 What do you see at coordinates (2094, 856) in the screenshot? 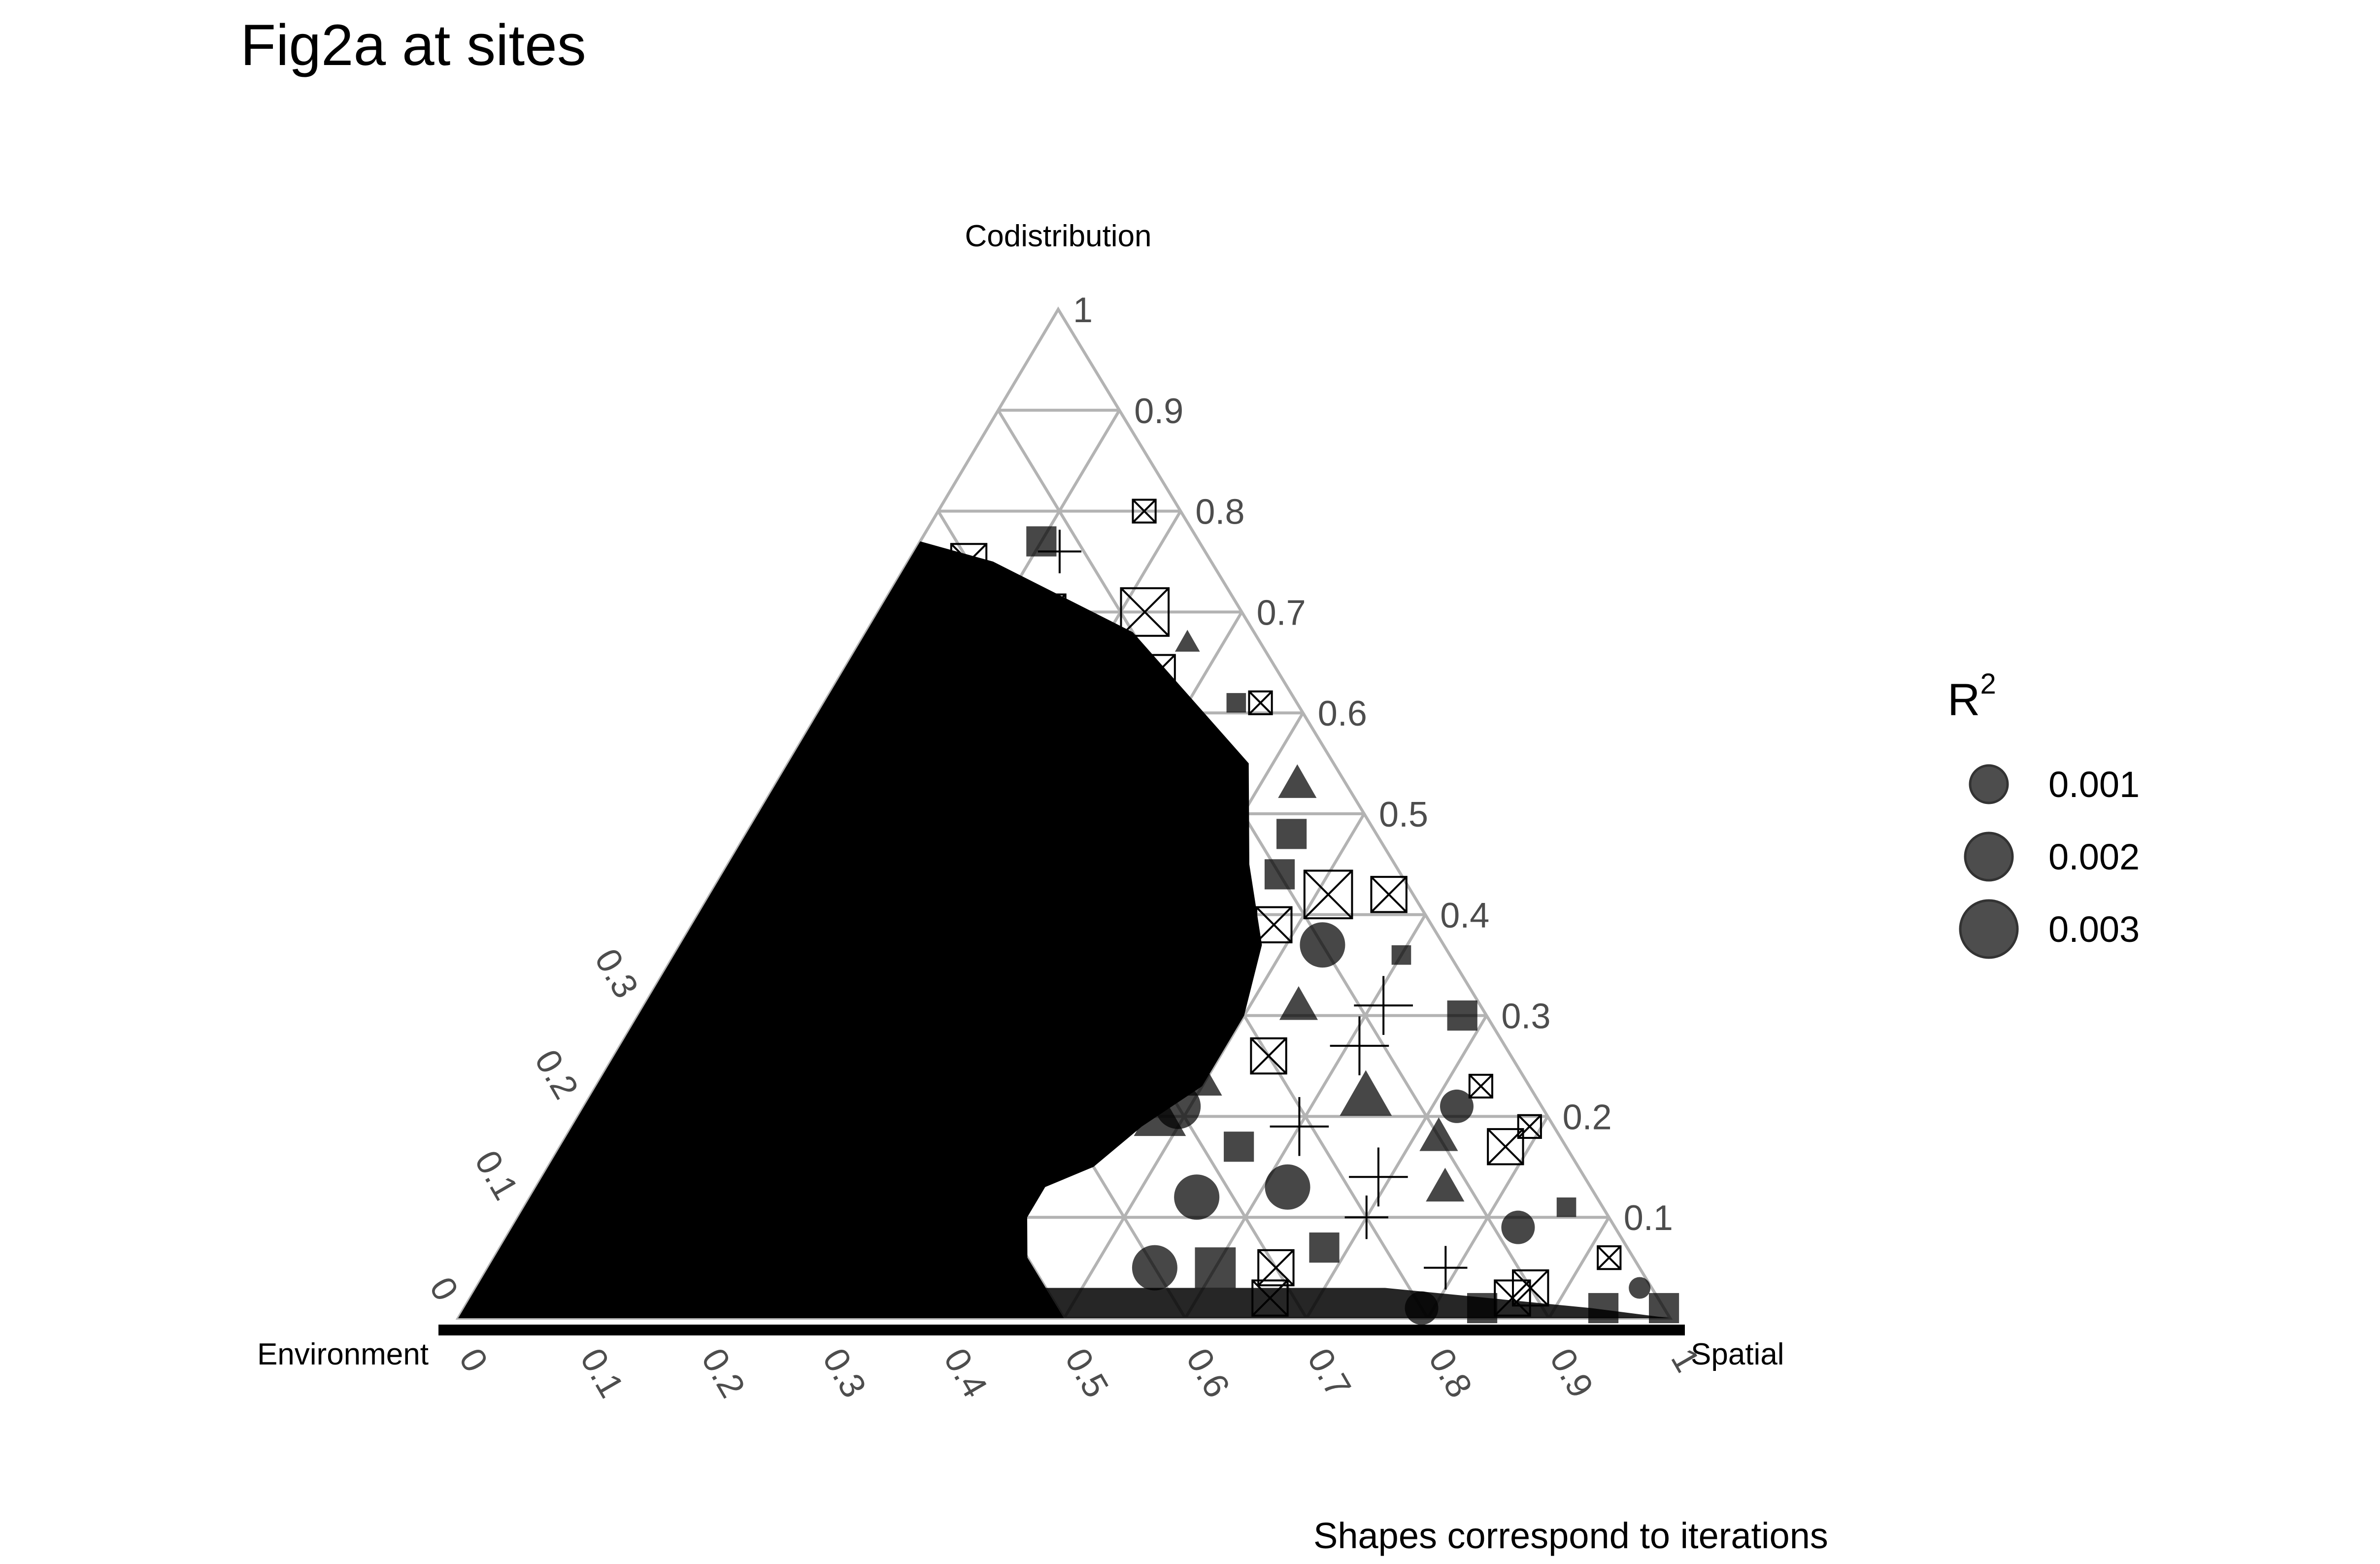
I see `legend-item-label: 0.002` at bounding box center [2094, 856].